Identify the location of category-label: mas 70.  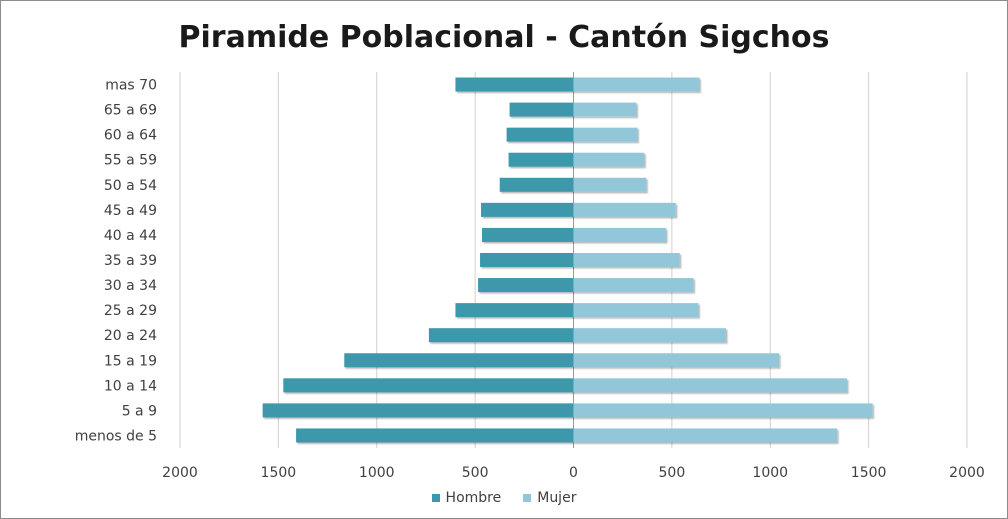
(131, 86).